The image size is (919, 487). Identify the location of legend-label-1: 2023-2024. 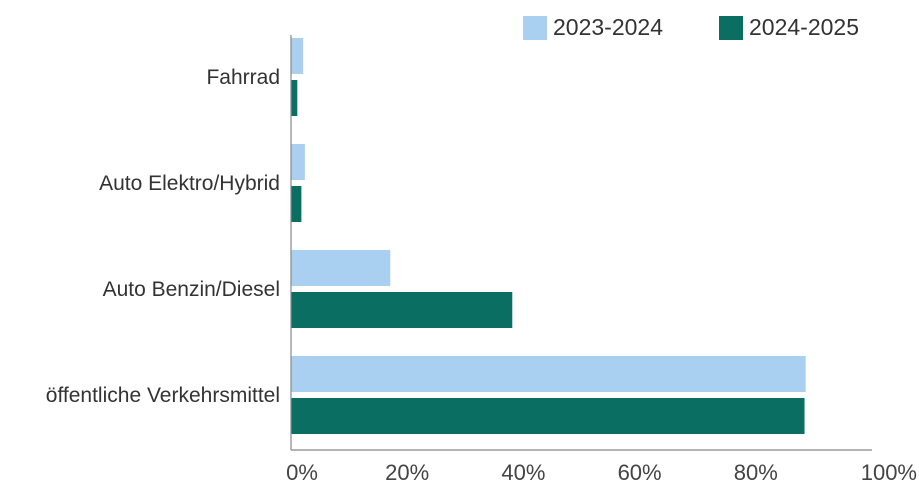
(608, 27).